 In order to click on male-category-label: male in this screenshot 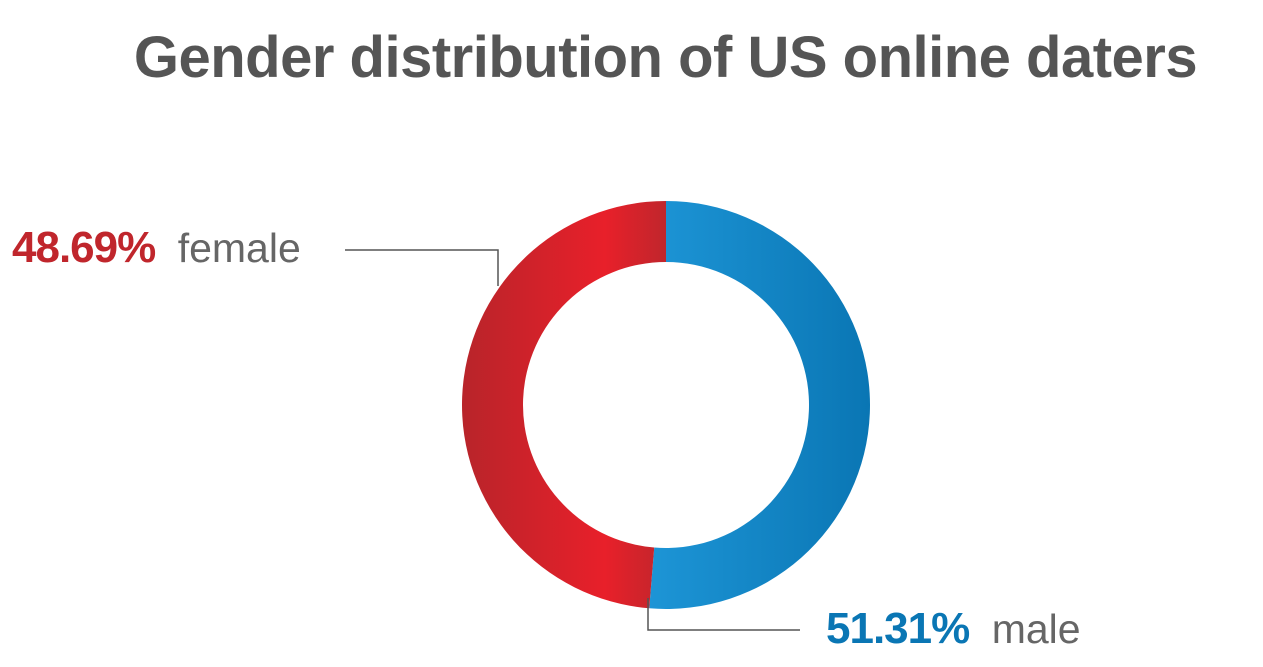, I will do `click(1036, 629)`.